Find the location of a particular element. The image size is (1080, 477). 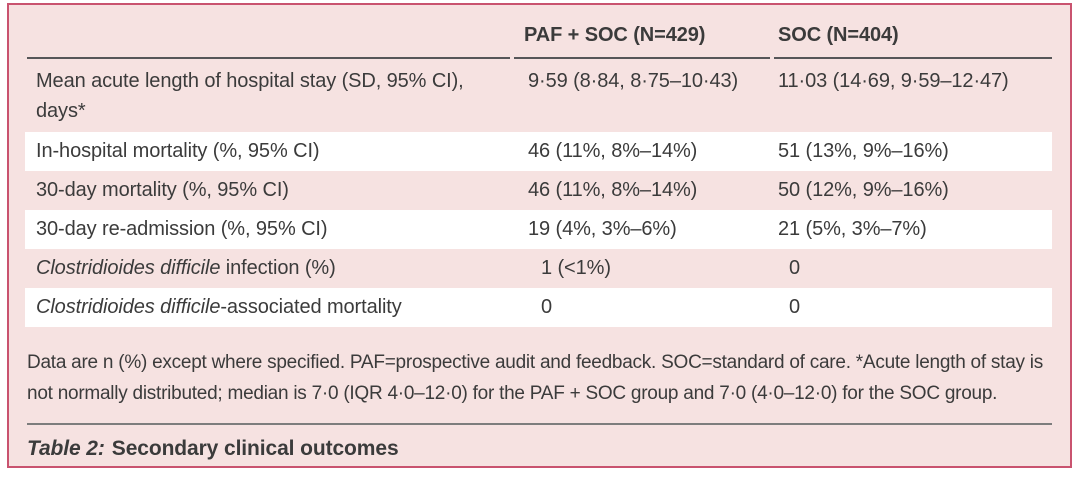

table-caption-number: Table 2: is located at coordinates (66, 448).